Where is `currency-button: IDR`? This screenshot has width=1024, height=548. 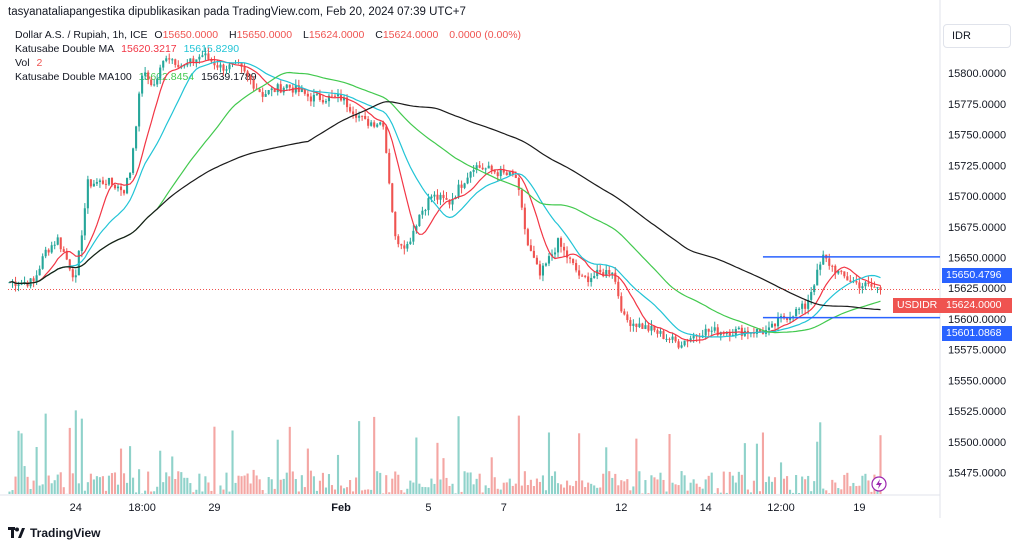 currency-button: IDR is located at coordinates (977, 36).